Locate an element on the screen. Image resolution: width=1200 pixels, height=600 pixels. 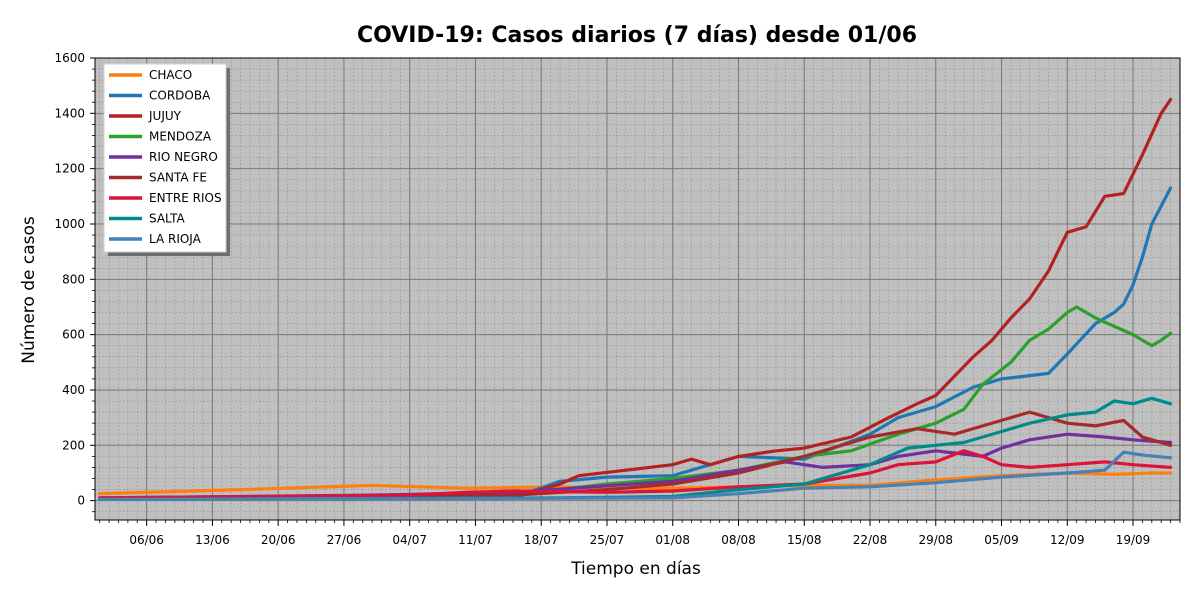
y-tick-label: 1600 is located at coordinates (69, 58).